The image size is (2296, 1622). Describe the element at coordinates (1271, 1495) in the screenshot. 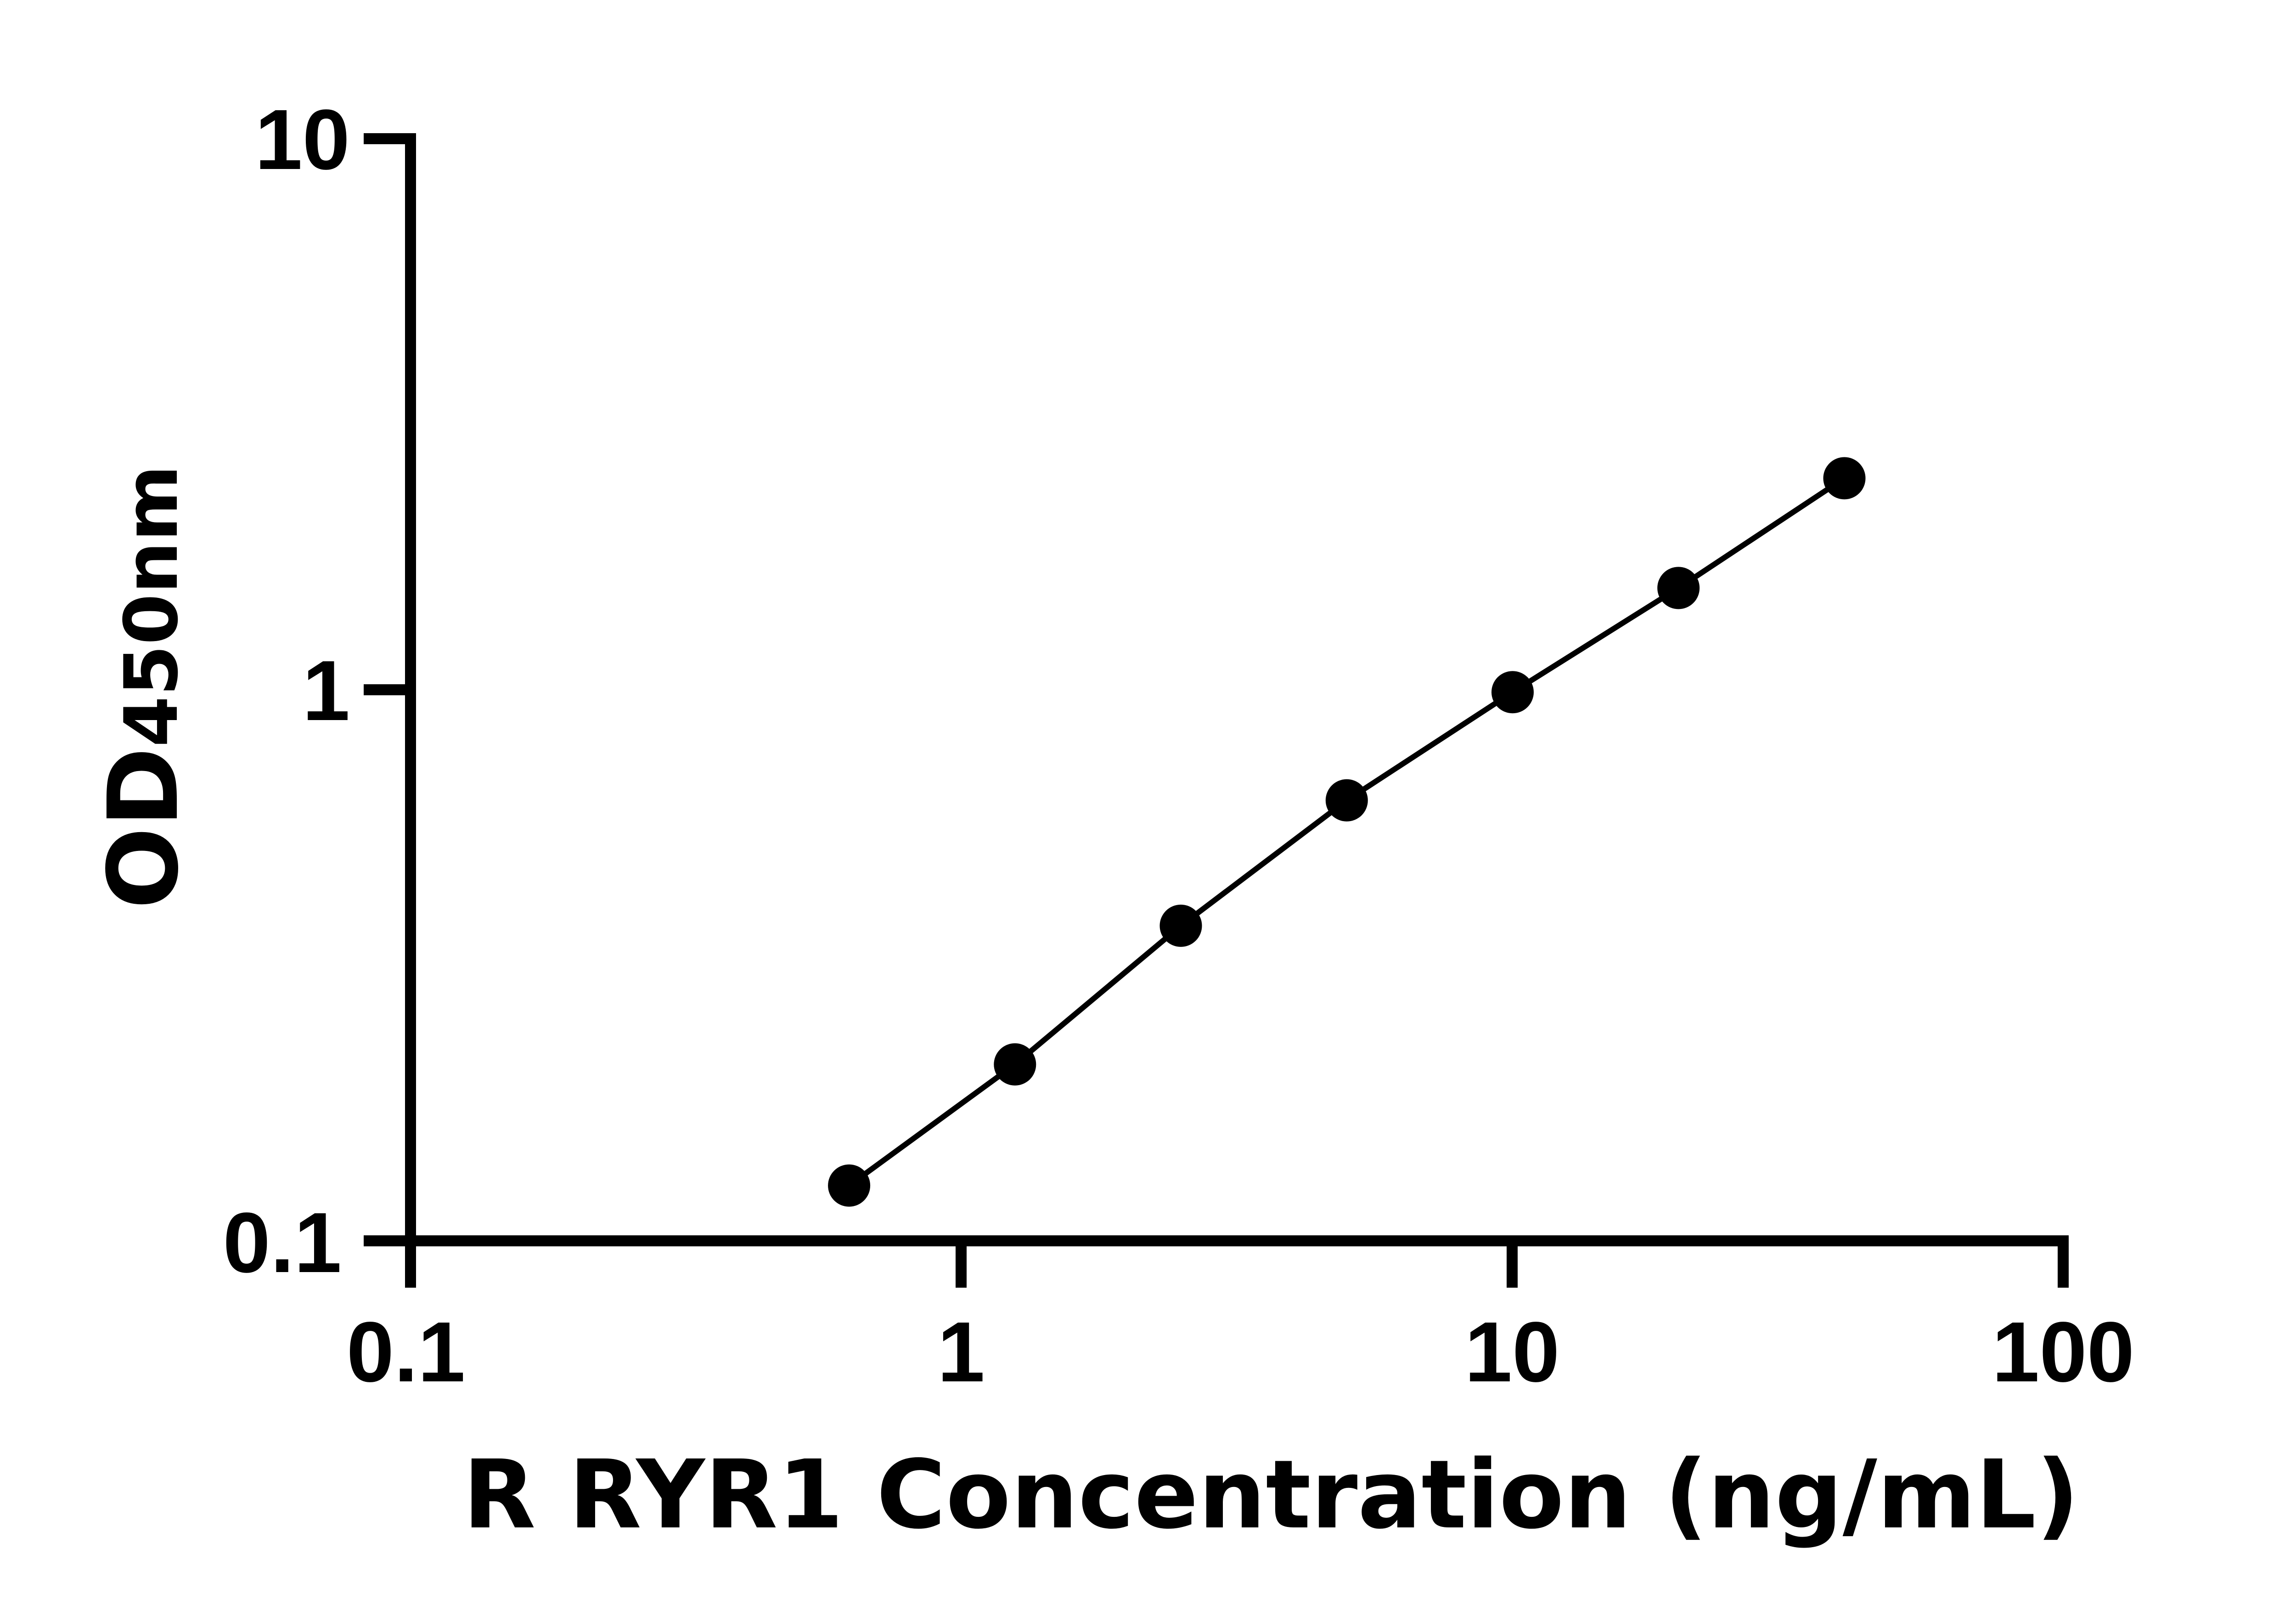

I see `x-axis-title: R RYR1 Concentration (ng/mL)` at that location.